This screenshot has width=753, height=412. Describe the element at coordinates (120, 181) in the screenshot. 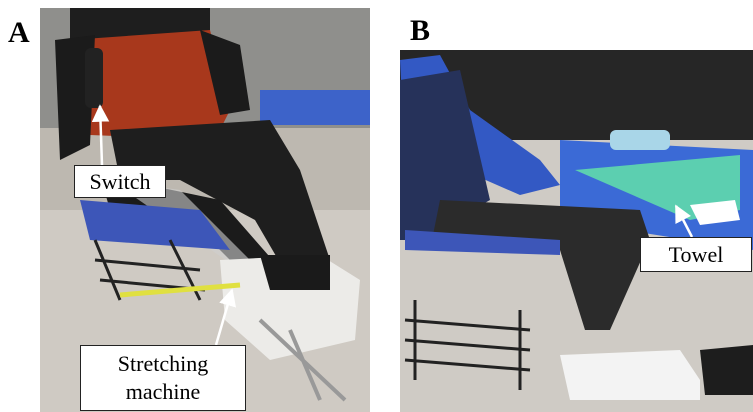

I see `callout: Switch` at that location.